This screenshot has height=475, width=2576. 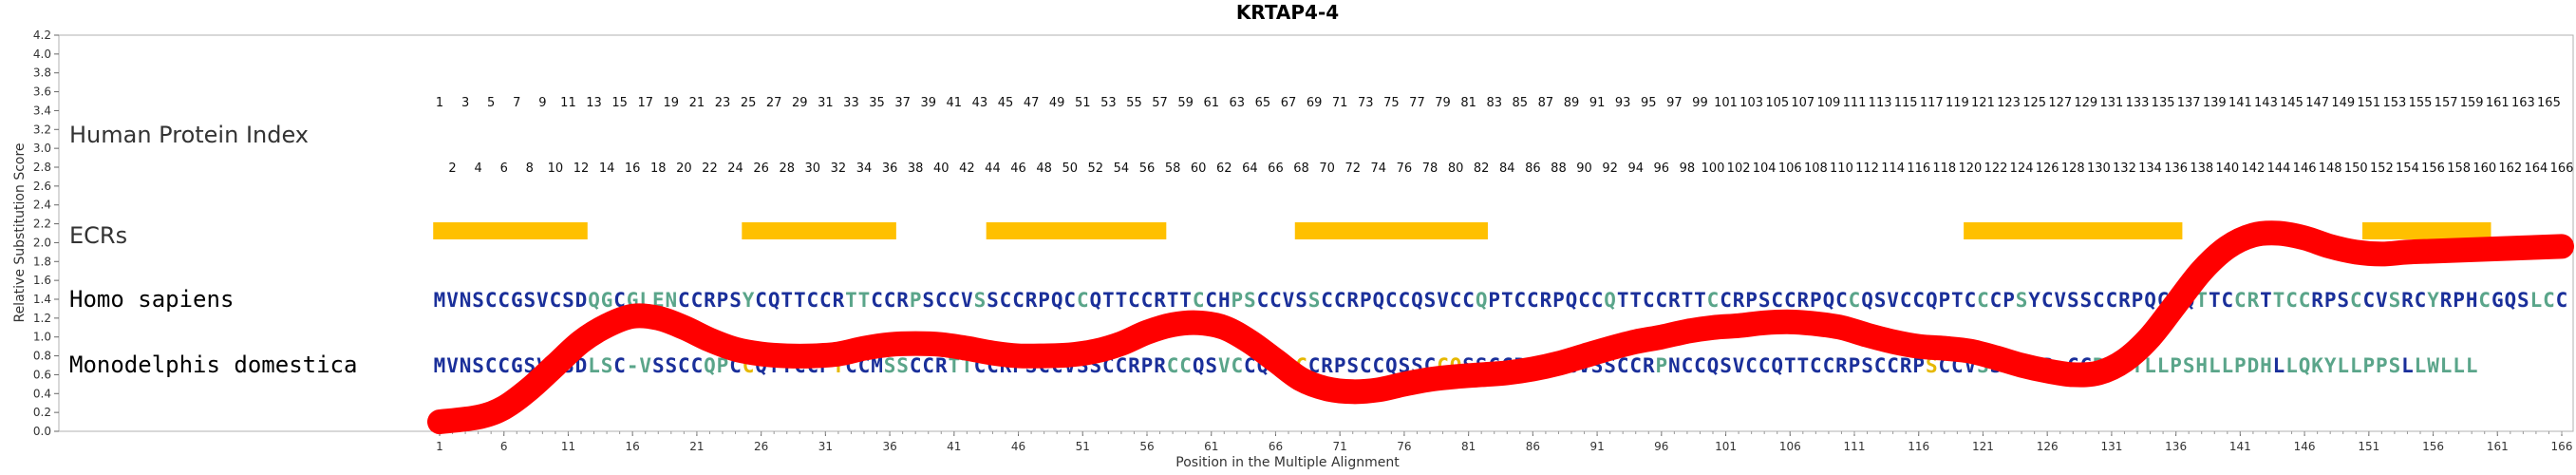 I want to click on residue: S, so click(x=1880, y=300).